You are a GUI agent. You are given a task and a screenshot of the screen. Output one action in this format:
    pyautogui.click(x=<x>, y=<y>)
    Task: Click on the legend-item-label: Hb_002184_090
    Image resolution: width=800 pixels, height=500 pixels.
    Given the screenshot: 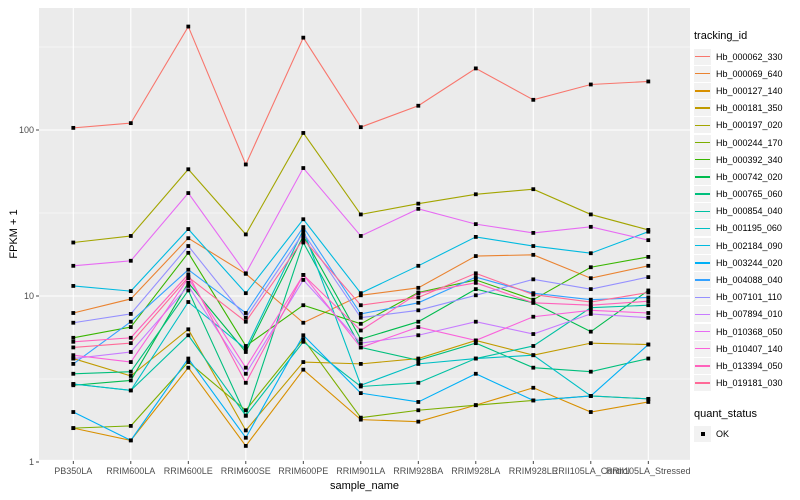 What is the action you would take?
    pyautogui.click(x=749, y=245)
    